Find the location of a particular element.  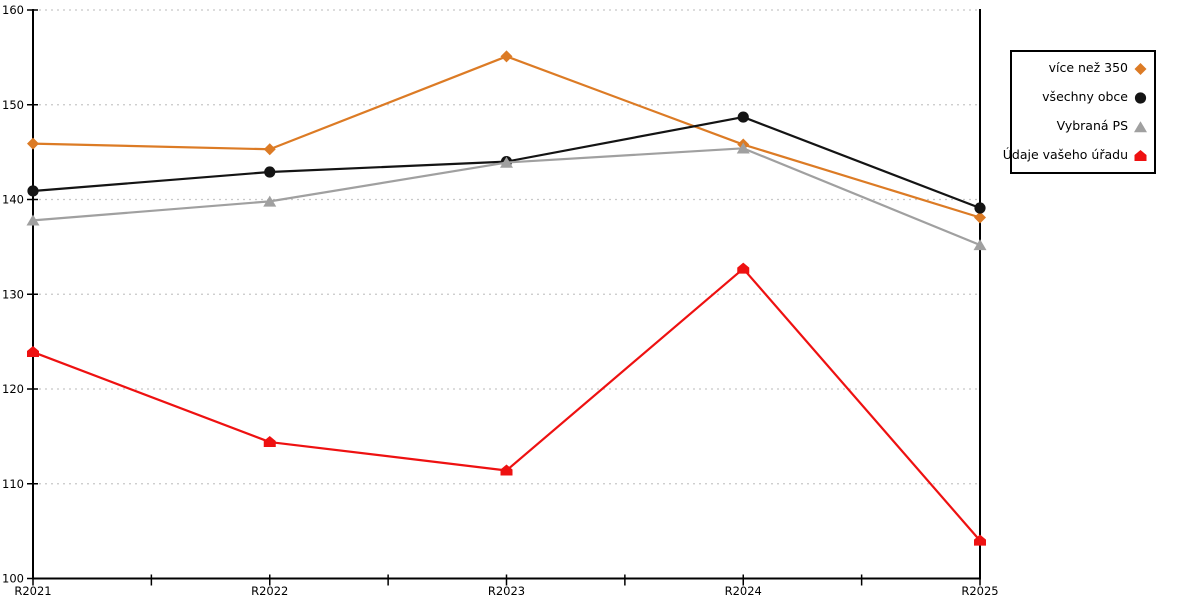

y-tick-label: 140 is located at coordinates (13, 200).